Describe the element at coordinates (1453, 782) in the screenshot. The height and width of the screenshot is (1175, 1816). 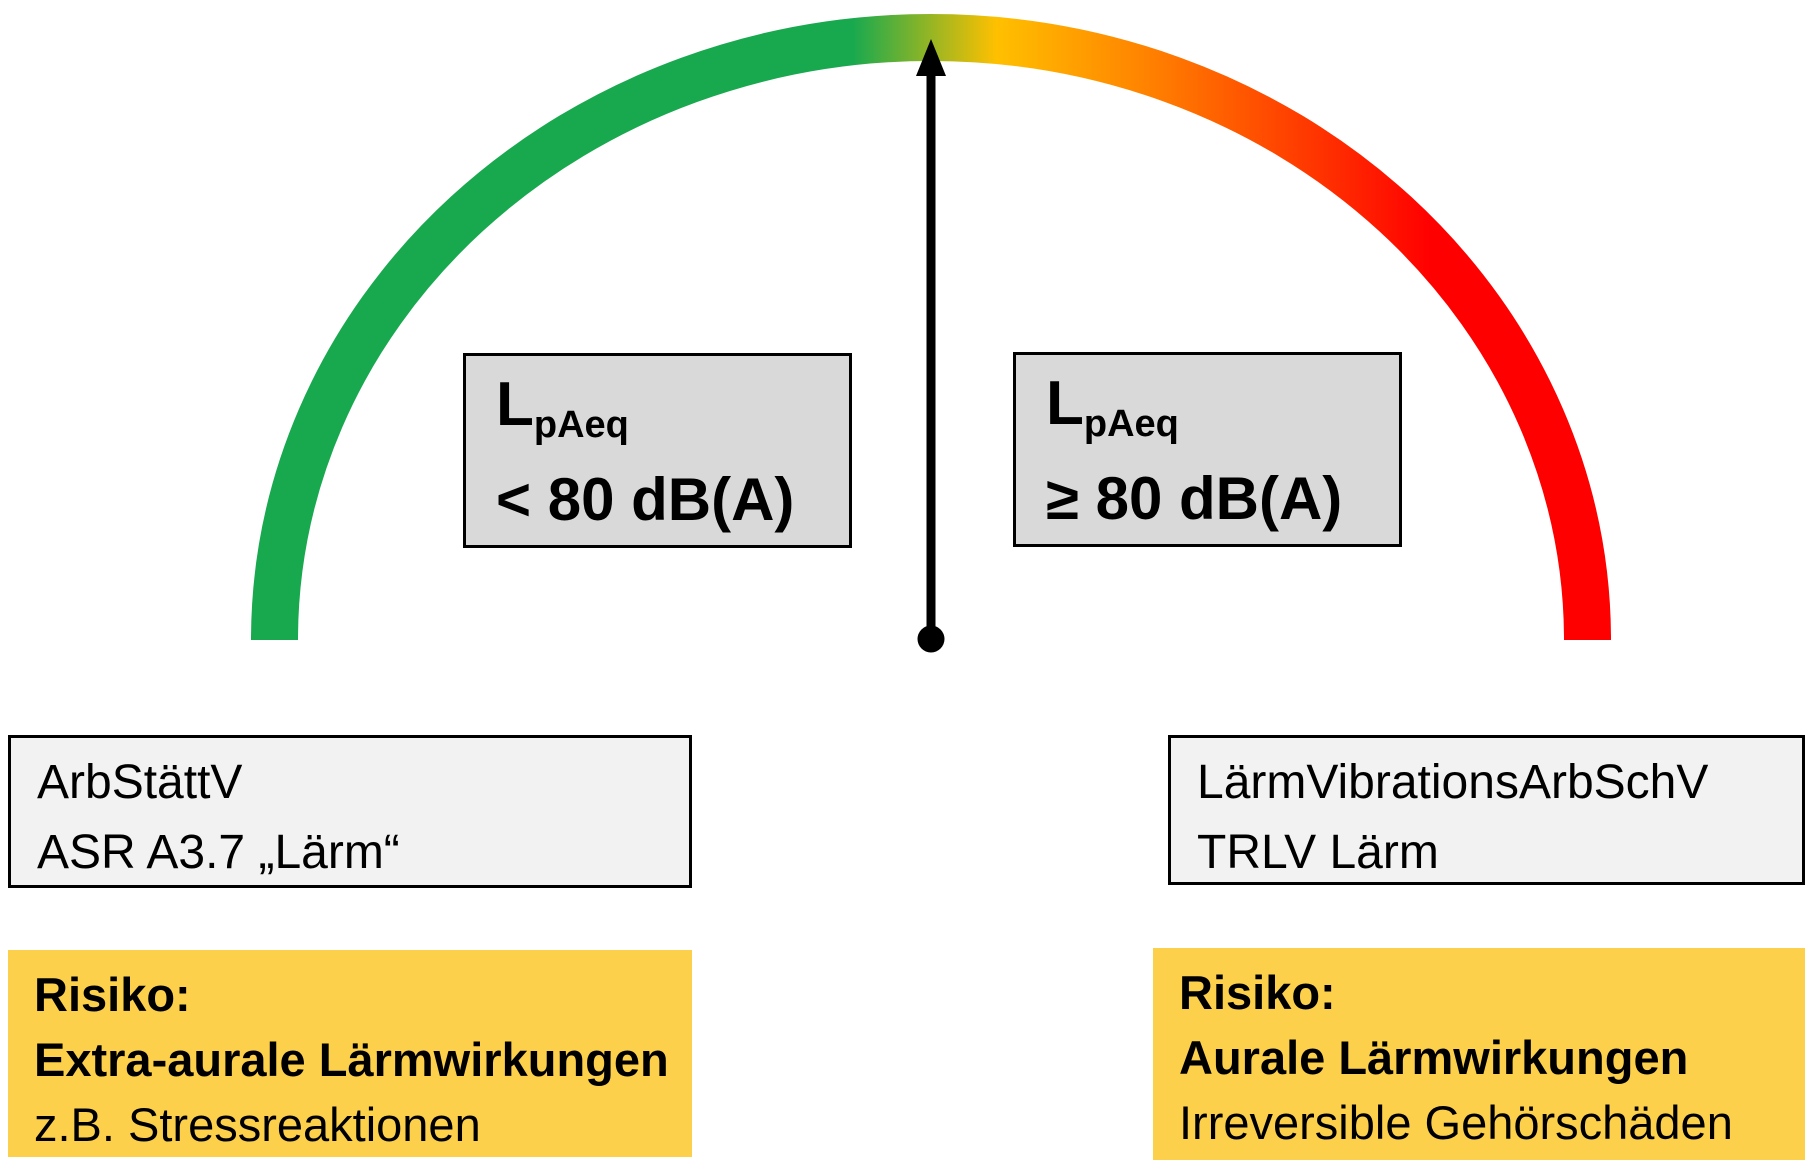
I see `regulation-line: LärmVibrationsArbSchV` at that location.